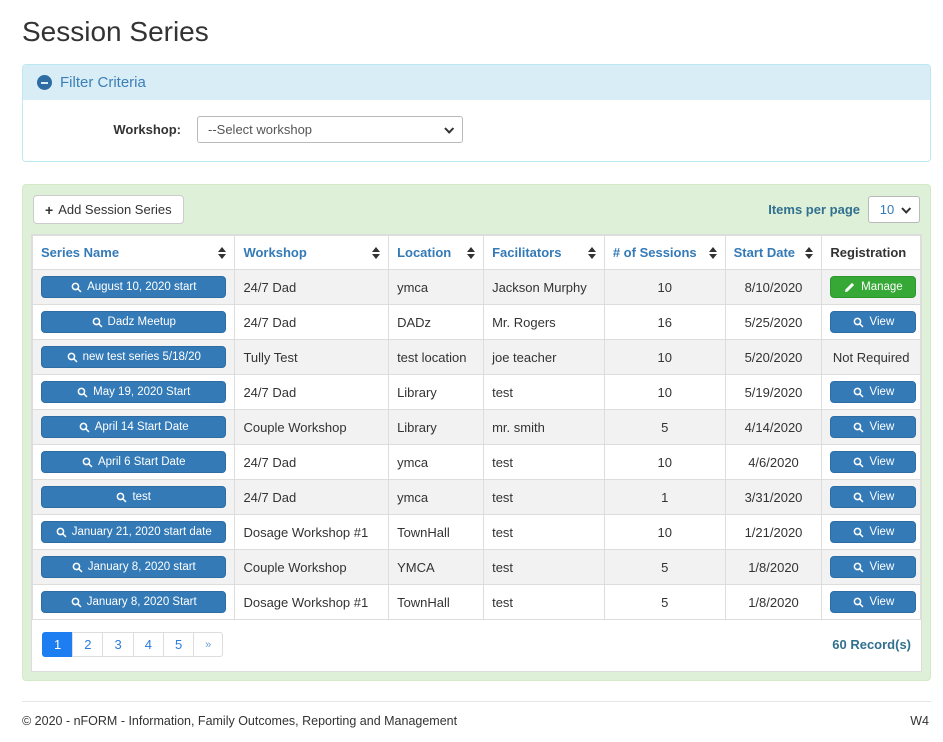 The image size is (943, 742). What do you see at coordinates (773, 322) in the screenshot?
I see `start-date-cell: 5/25/2020` at bounding box center [773, 322].